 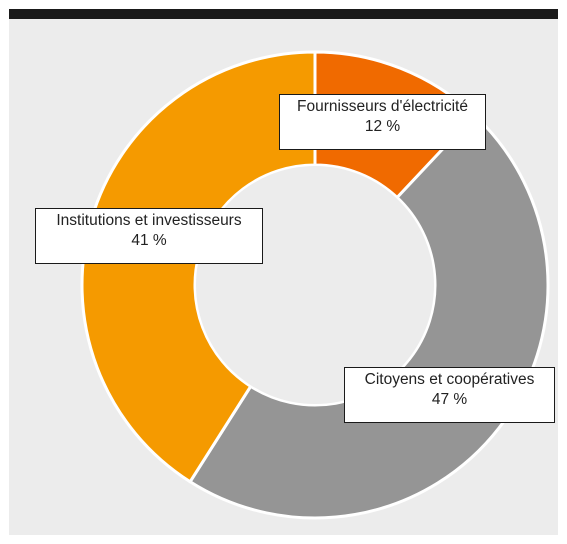 What do you see at coordinates (449, 379) in the screenshot?
I see `slice-label-citoyens-name: Citoyens et coopératives` at bounding box center [449, 379].